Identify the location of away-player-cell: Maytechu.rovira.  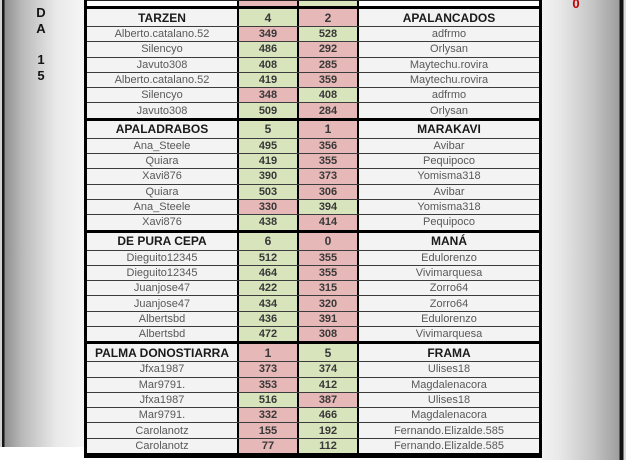
(449, 64).